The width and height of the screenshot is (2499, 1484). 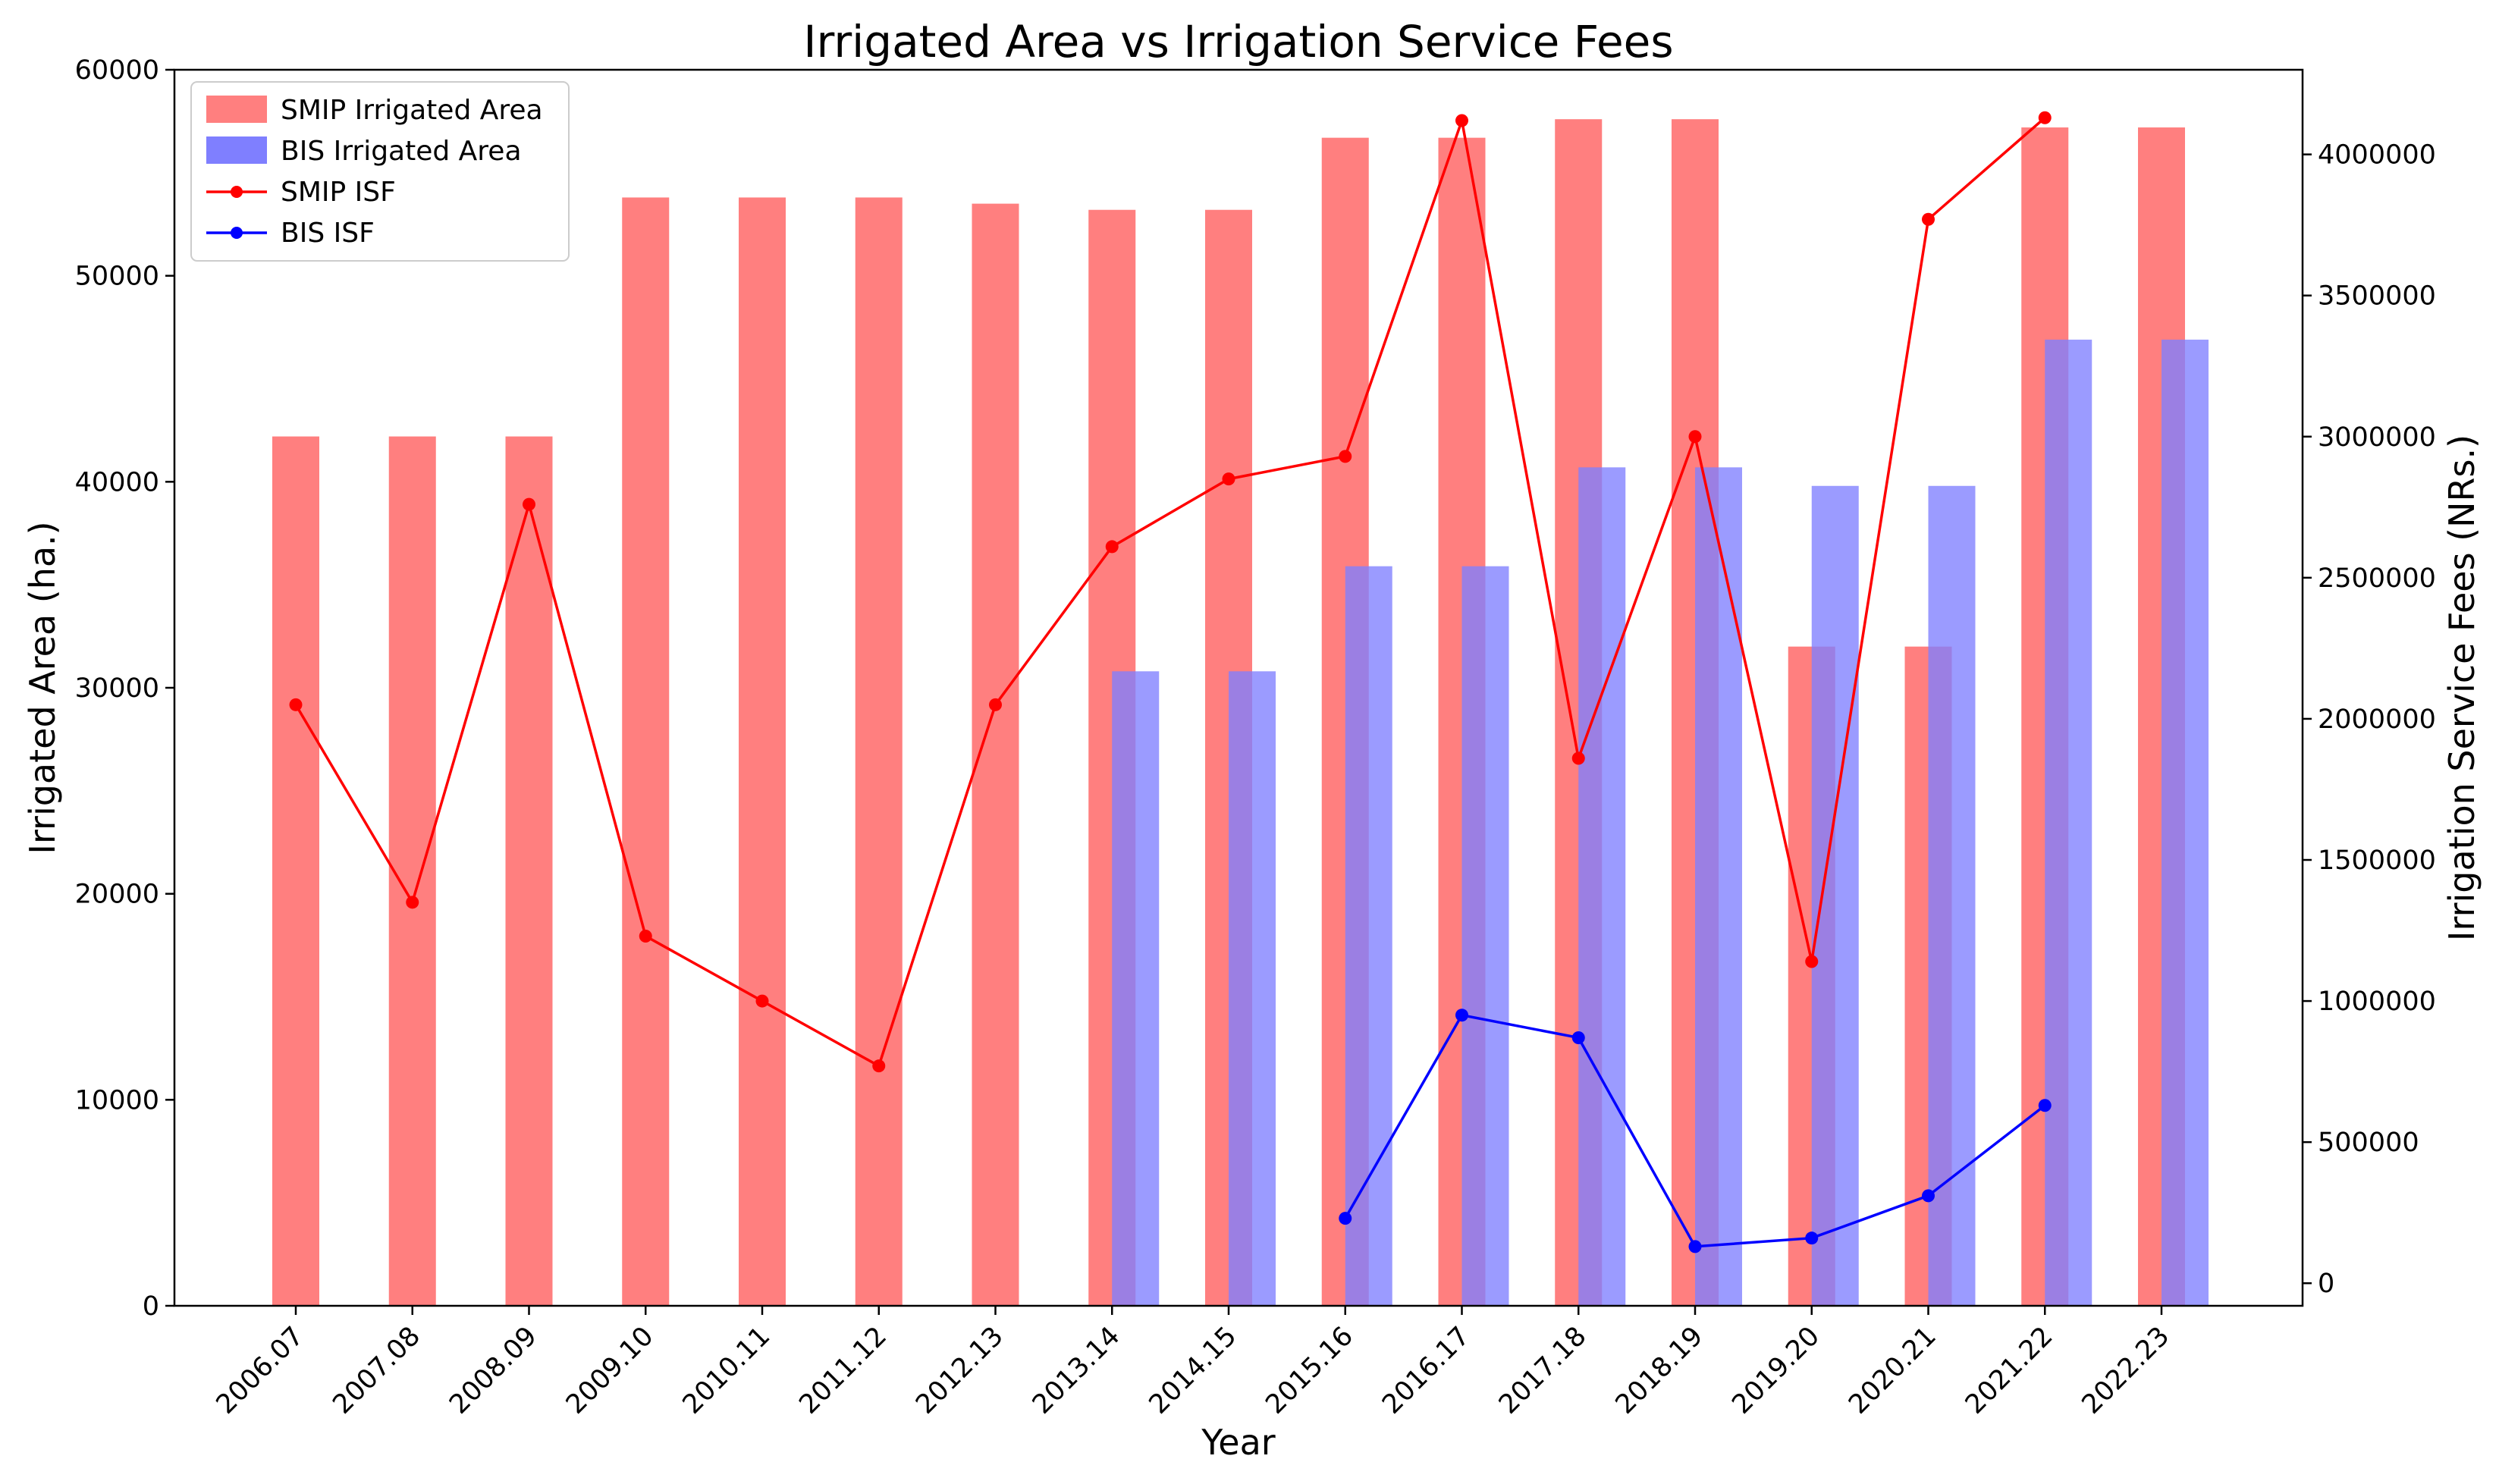 What do you see at coordinates (2377, 578) in the screenshot?
I see `y2-tick-label: 2500000` at bounding box center [2377, 578].